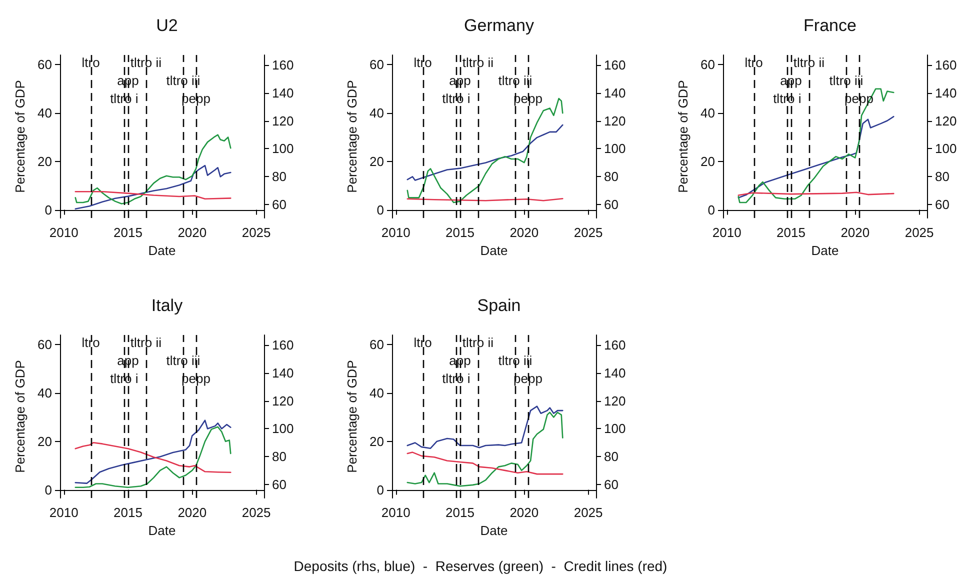  I want to click on chart-title: U2, so click(167, 25).